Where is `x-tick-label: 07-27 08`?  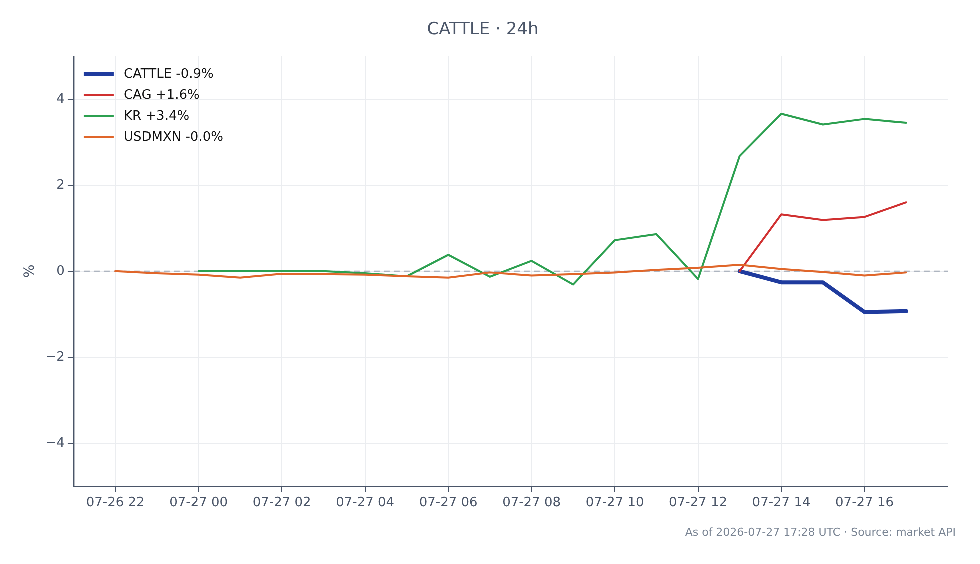 x-tick-label: 07-27 08 is located at coordinates (532, 503).